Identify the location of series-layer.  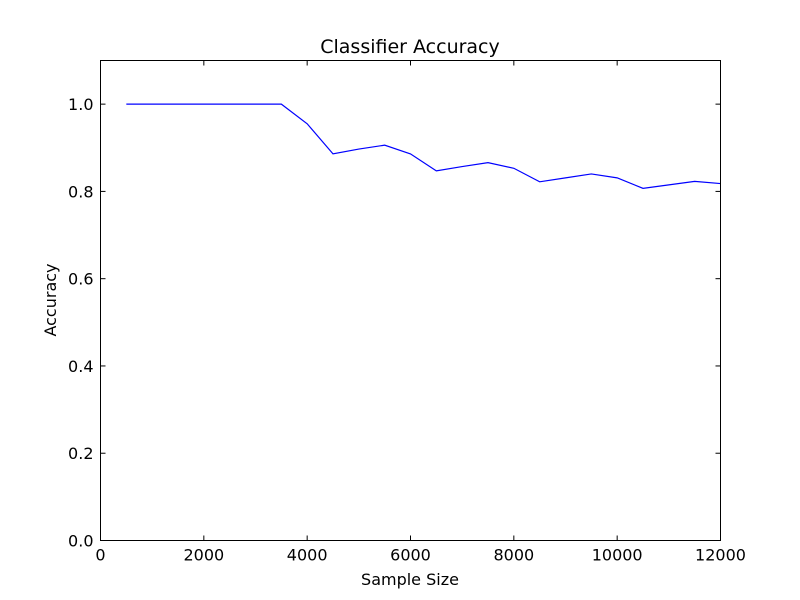
(423, 146).